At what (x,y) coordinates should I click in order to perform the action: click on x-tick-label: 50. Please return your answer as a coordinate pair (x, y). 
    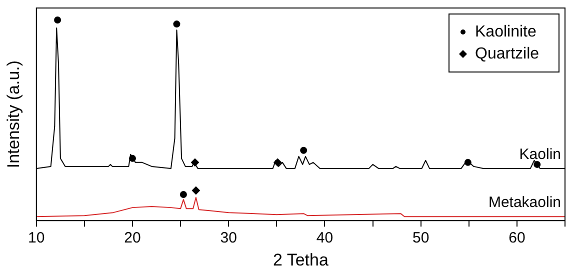
    Looking at the image, I should click on (421, 238).